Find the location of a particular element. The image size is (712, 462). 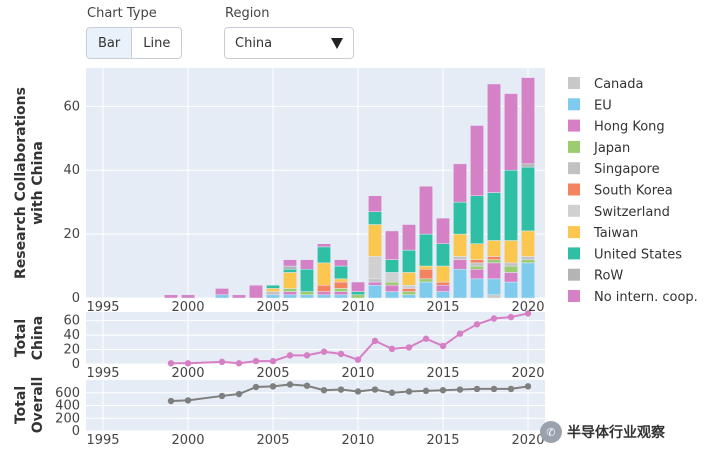

y-tick-label: 20 is located at coordinates (71, 234).